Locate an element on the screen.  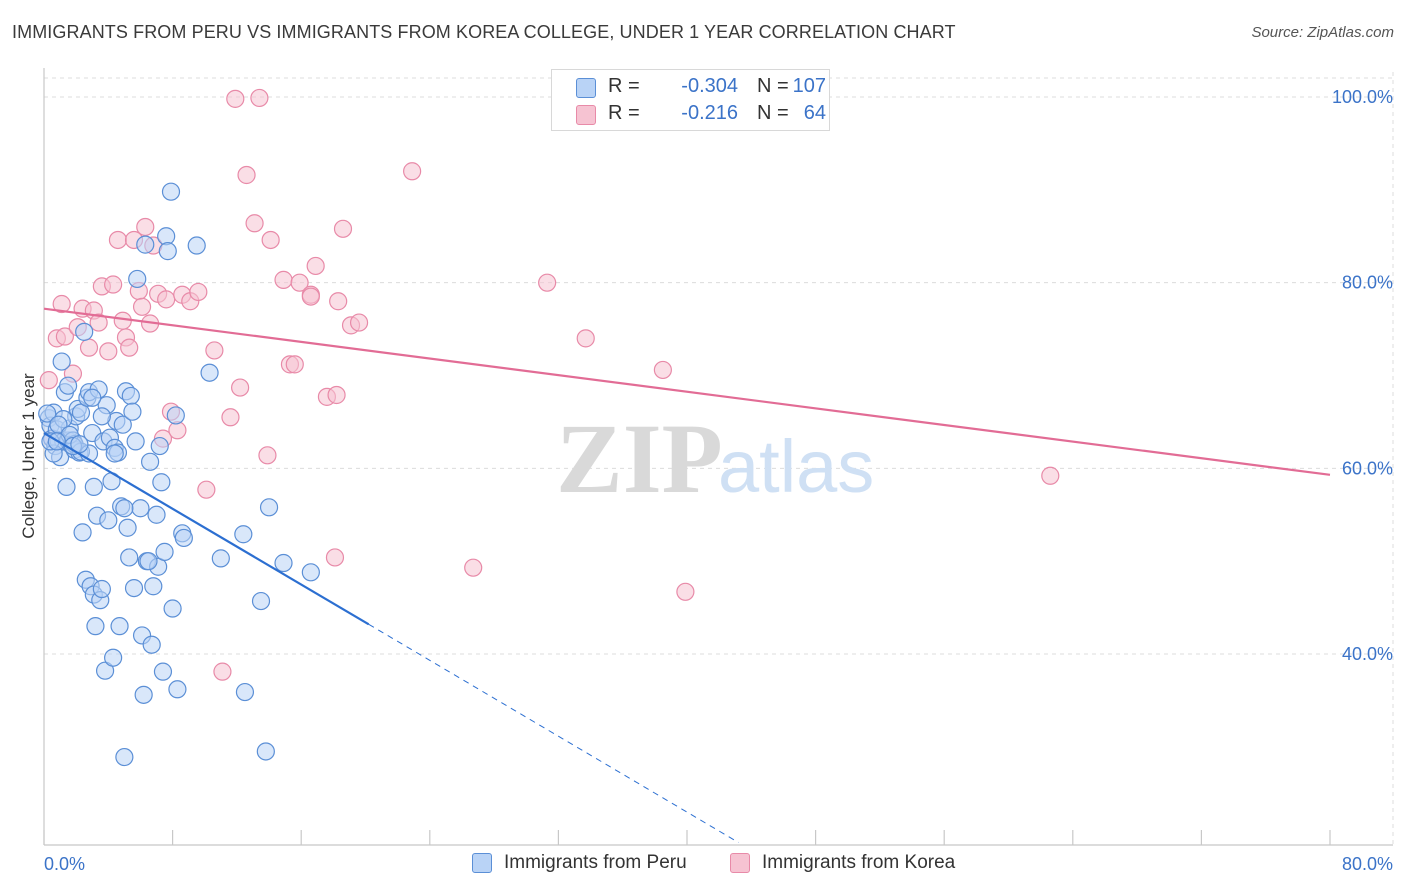
peru-legend-swatch is located at coordinates (482, 863).